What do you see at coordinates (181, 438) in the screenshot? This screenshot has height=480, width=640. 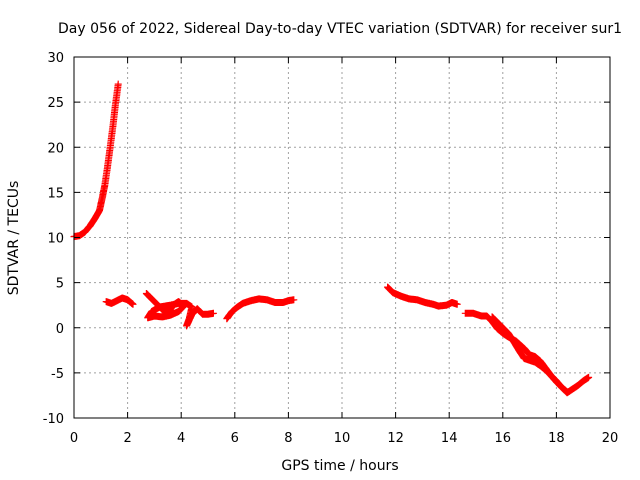 I see `x-tick-label: 4` at bounding box center [181, 438].